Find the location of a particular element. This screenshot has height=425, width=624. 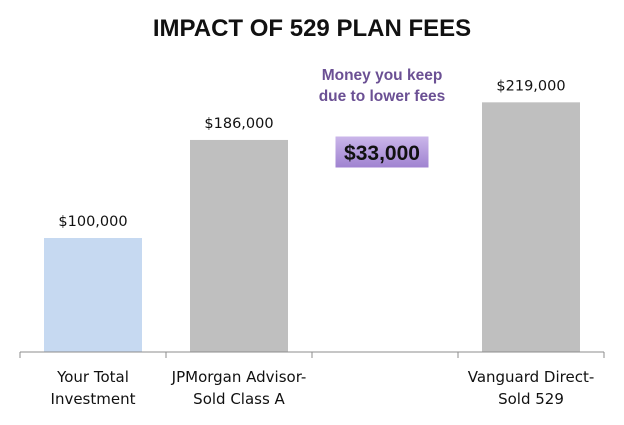

annotation: Money you keep due to lower fees $33,000 is located at coordinates (382, 118).